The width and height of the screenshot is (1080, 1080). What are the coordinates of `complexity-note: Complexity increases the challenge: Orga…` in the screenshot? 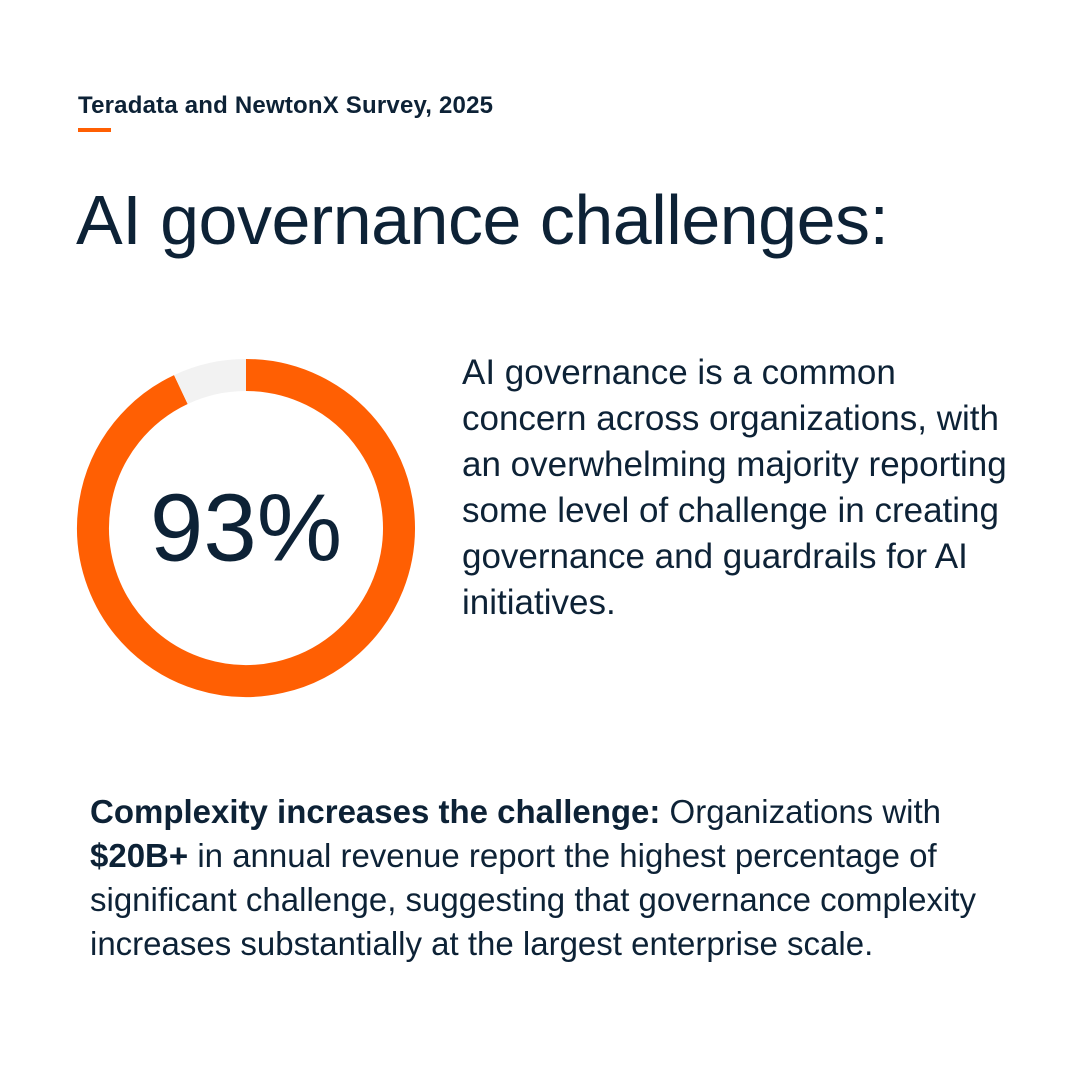 It's located at (550, 878).